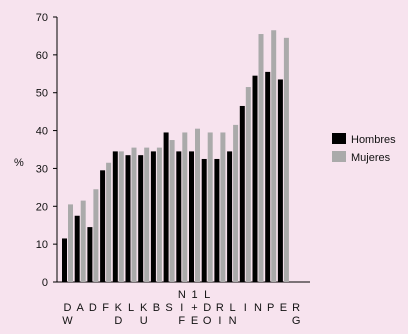  What do you see at coordinates (19, 163) in the screenshot?
I see `y-axis-label: %` at bounding box center [19, 163].